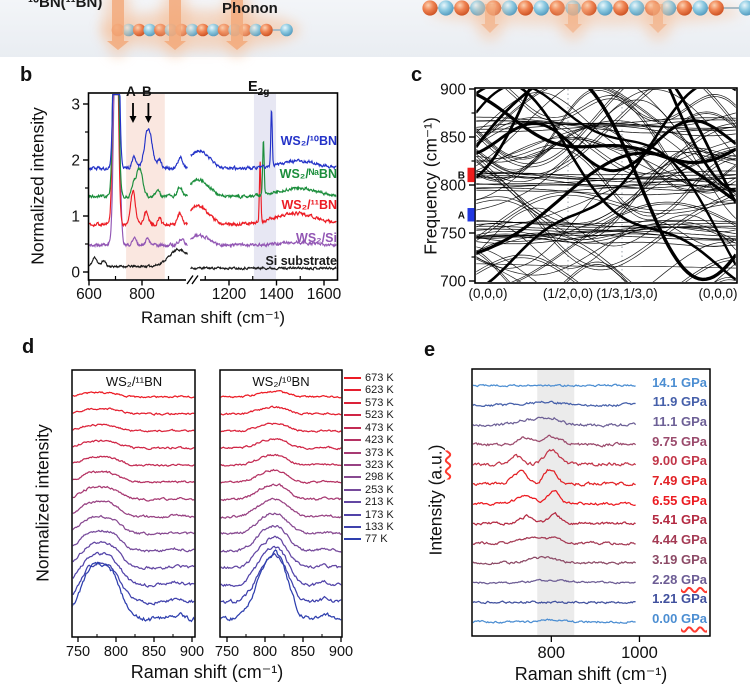 The image size is (750, 700). What do you see at coordinates (26, 75) in the screenshot?
I see `panel-b-letter: b` at bounding box center [26, 75].